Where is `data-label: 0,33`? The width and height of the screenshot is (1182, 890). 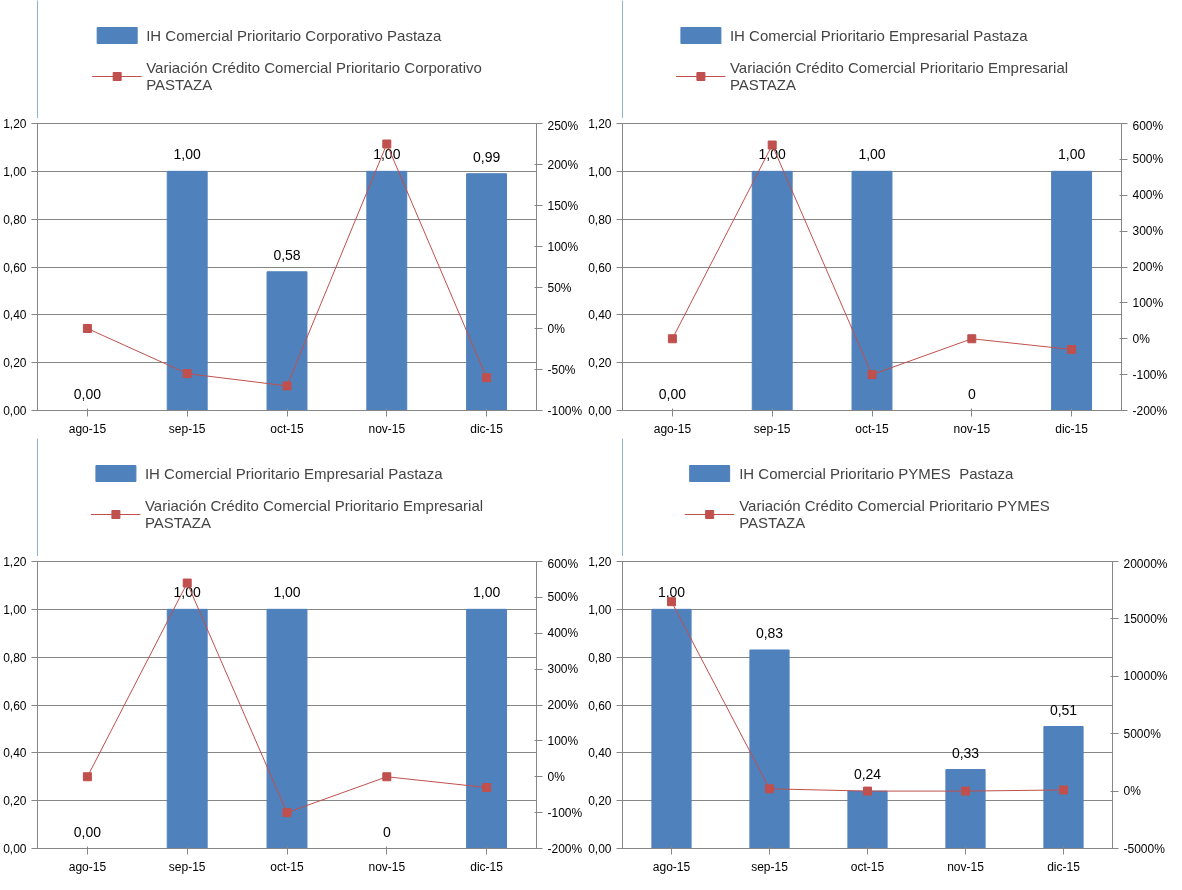
data-label: 0,33 is located at coordinates (965, 752).